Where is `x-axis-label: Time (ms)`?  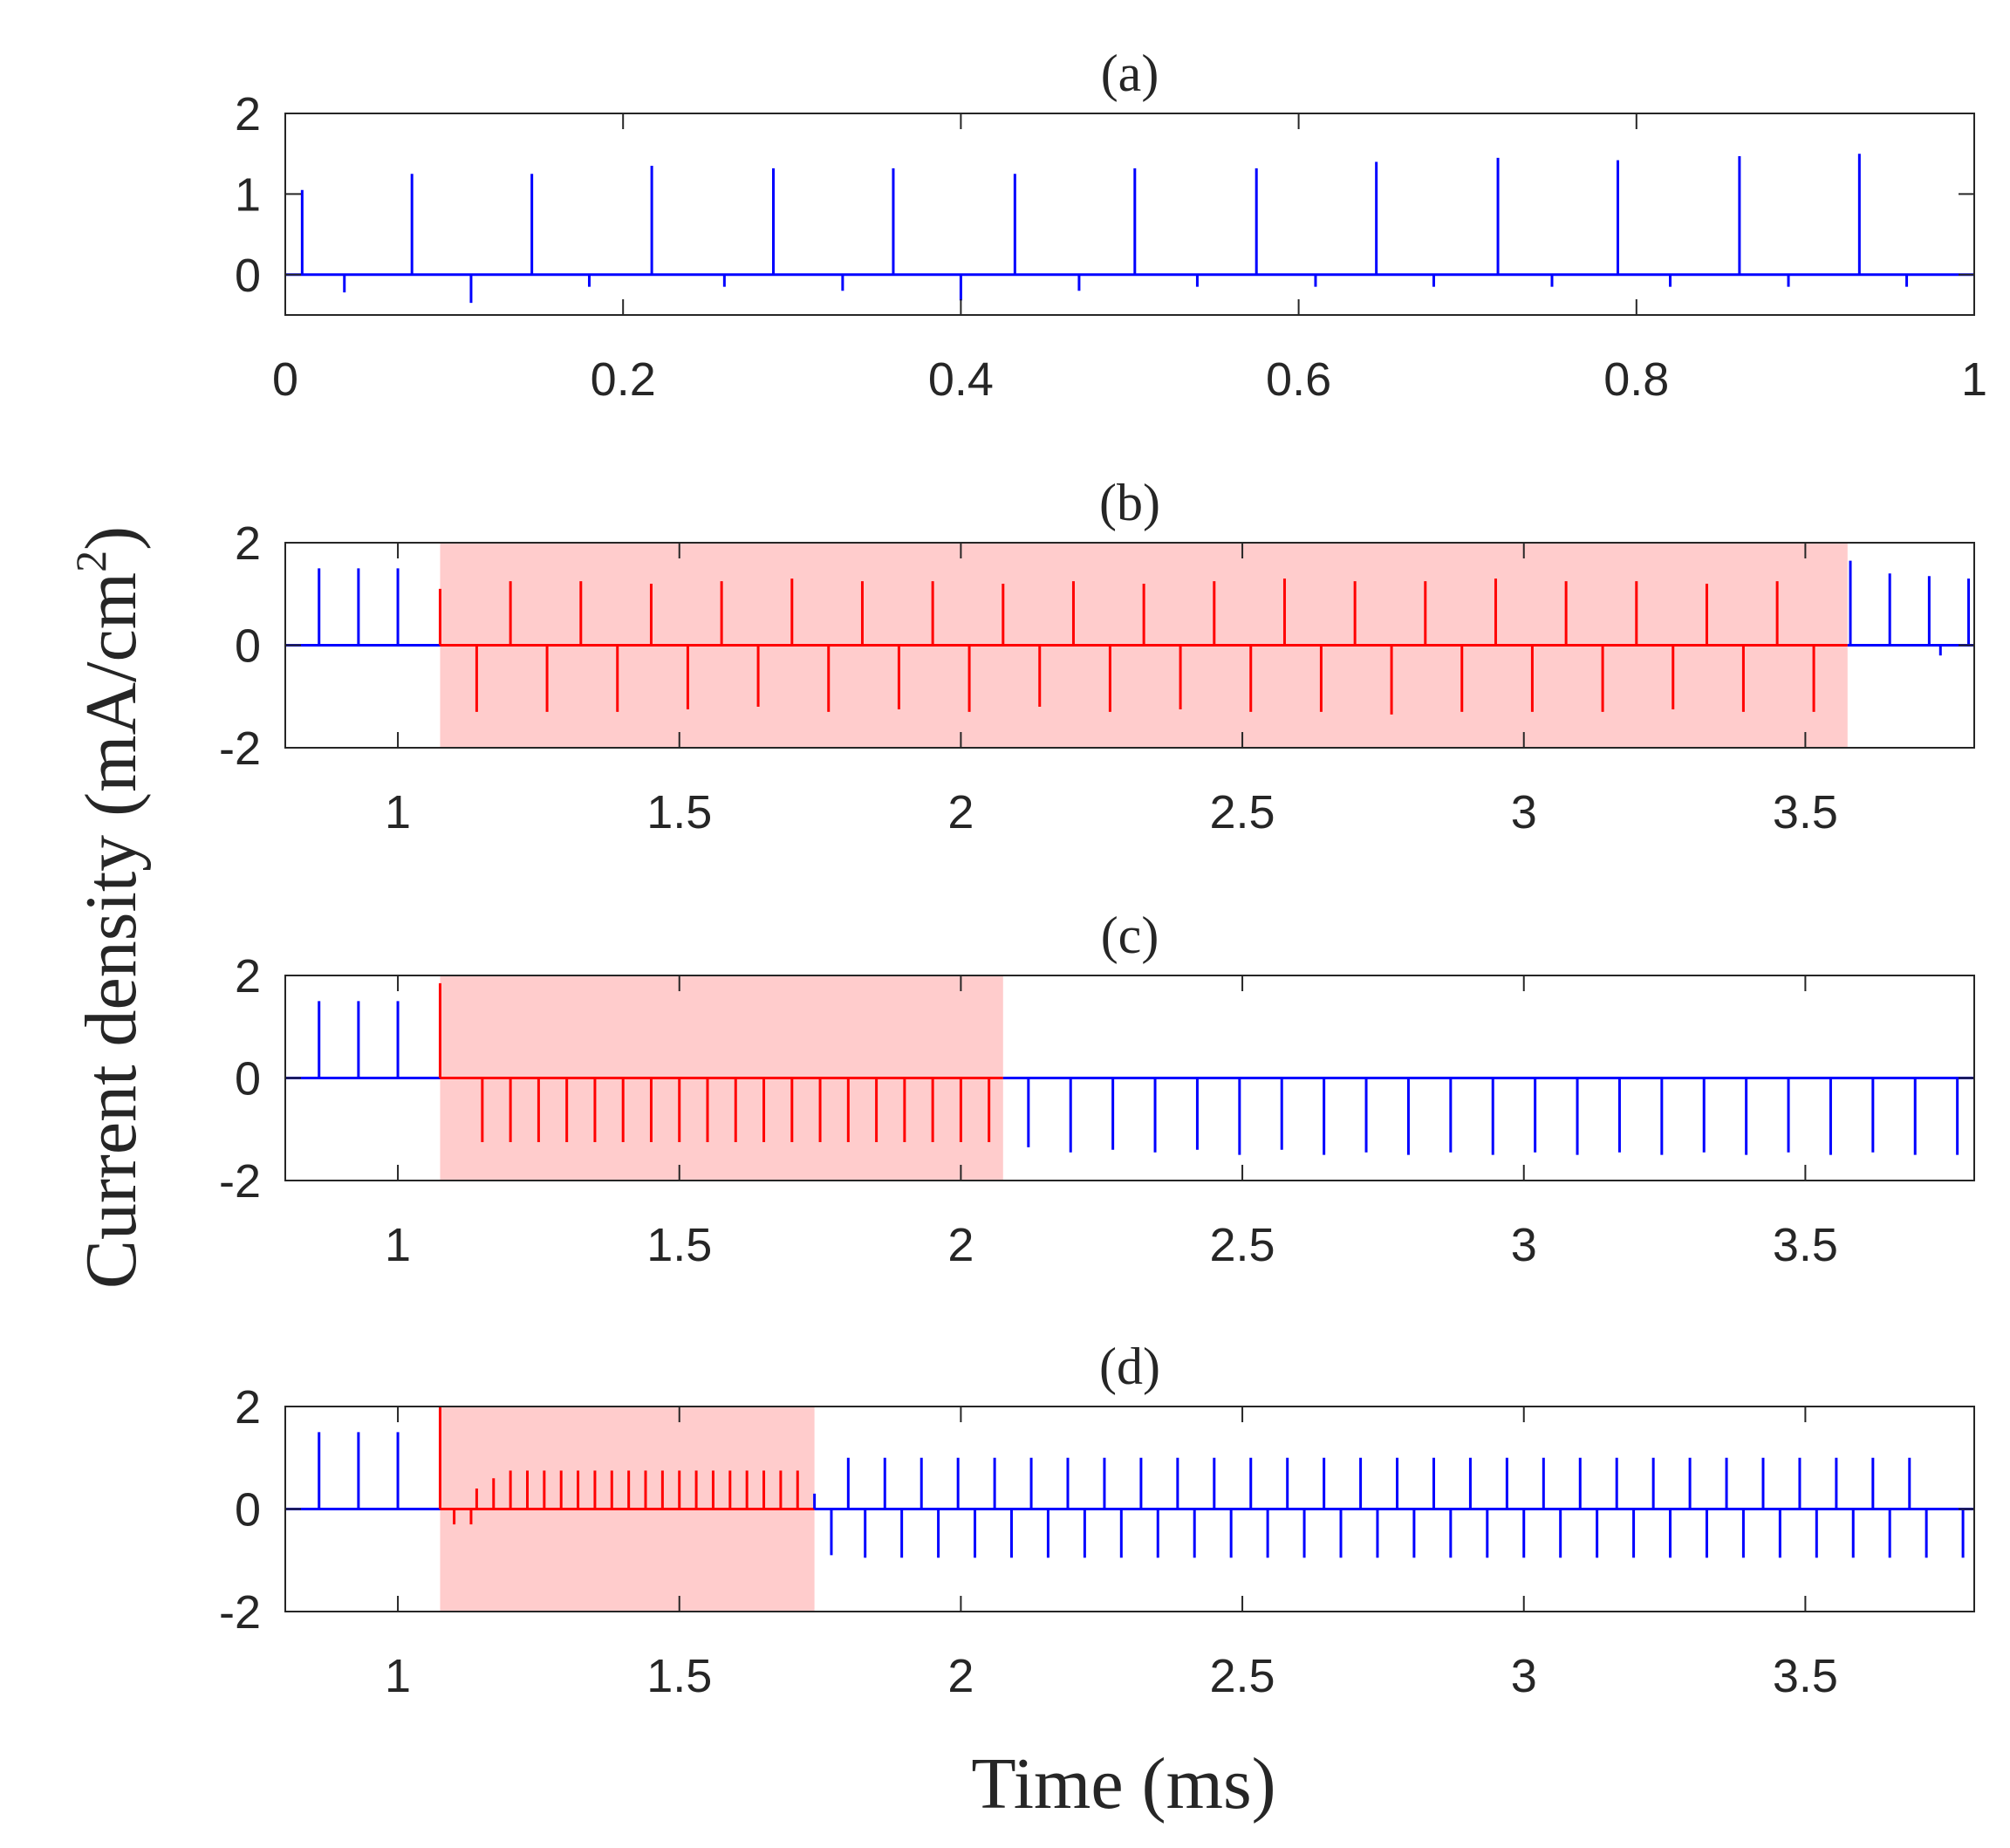
x-axis-label: Time (ms) is located at coordinates (1123, 1783).